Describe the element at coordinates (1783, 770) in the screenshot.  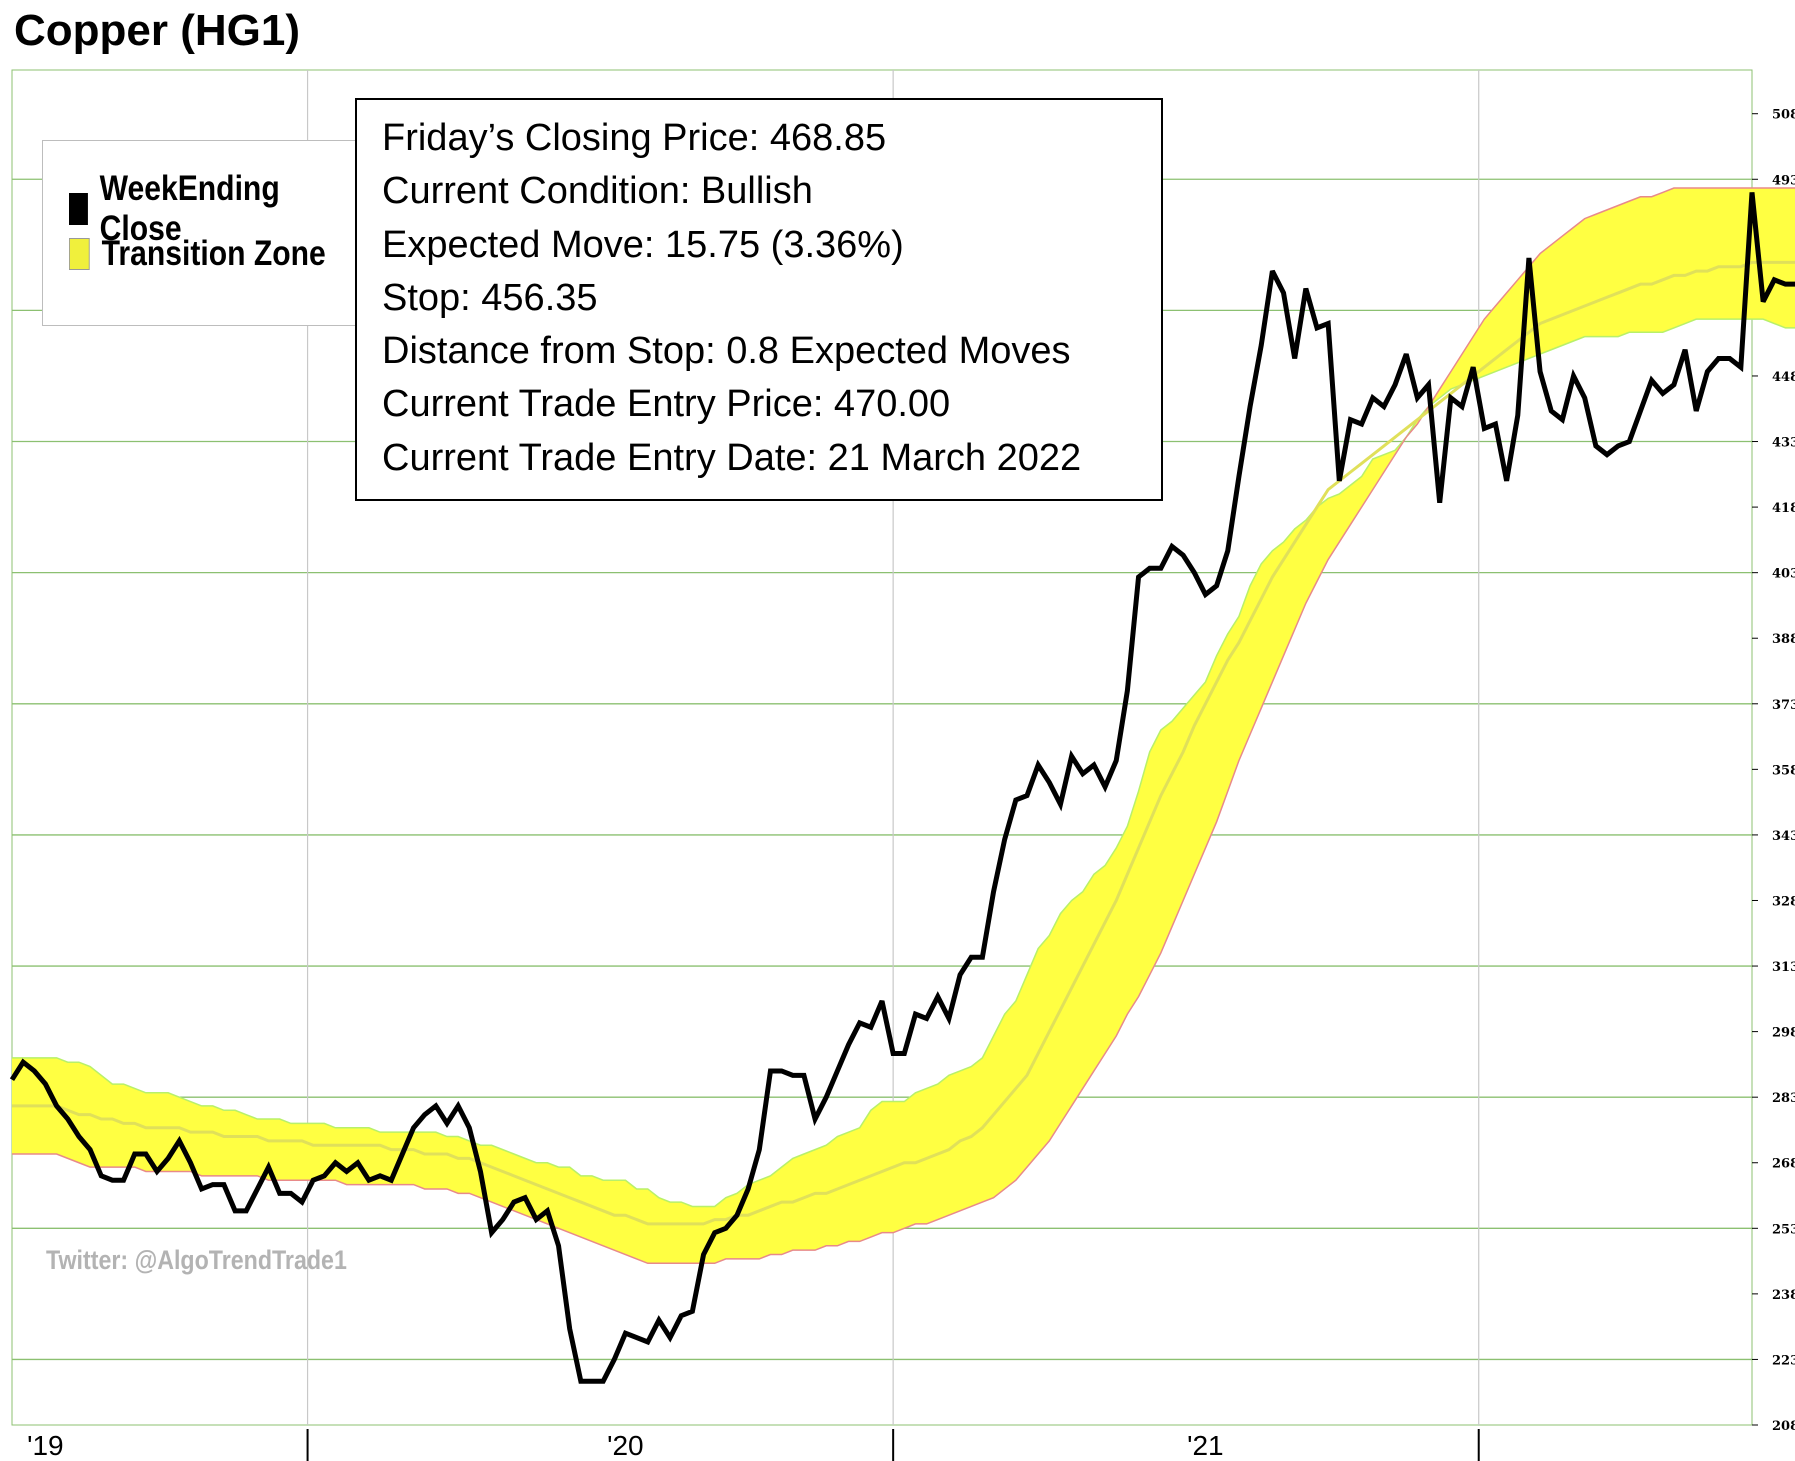
I see `y-tick-label: 358` at that location.